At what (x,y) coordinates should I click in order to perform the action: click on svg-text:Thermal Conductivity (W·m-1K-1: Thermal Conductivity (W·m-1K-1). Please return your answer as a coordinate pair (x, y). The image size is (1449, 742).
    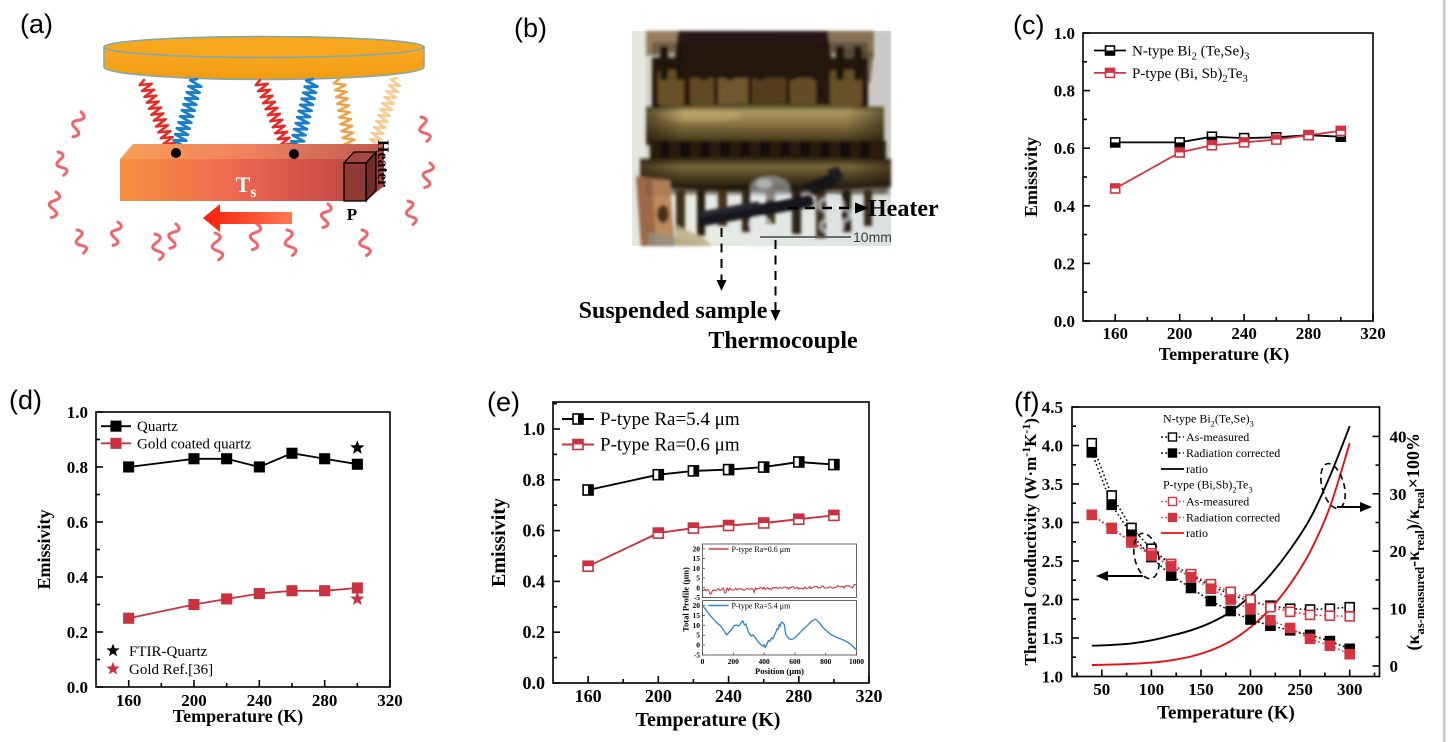
    Looking at the image, I should click on (1029, 541).